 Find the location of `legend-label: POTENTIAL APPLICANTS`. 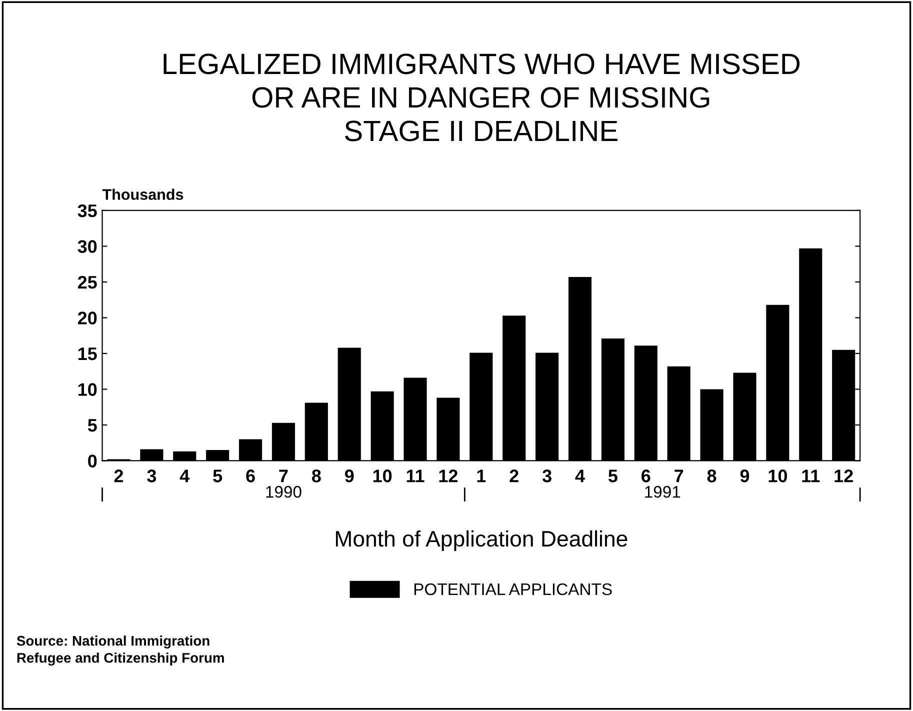

legend-label: POTENTIAL APPLICANTS is located at coordinates (513, 589).